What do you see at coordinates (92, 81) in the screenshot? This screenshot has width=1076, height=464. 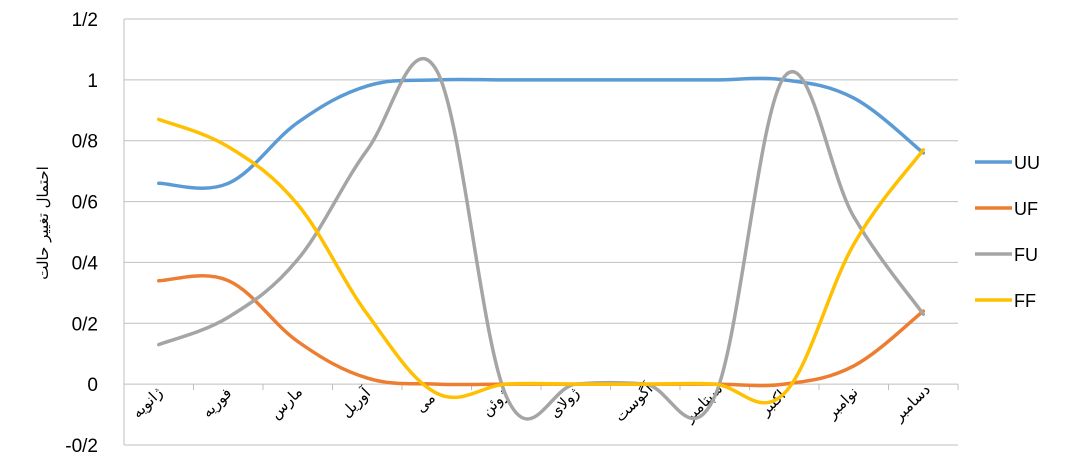 I see `y-tick-label: 1` at bounding box center [92, 81].